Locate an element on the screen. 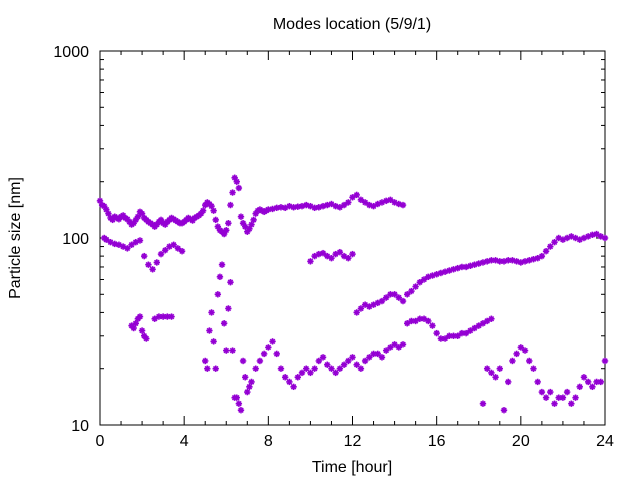  chart-title: Modes location (5/9/1) is located at coordinates (352, 24).